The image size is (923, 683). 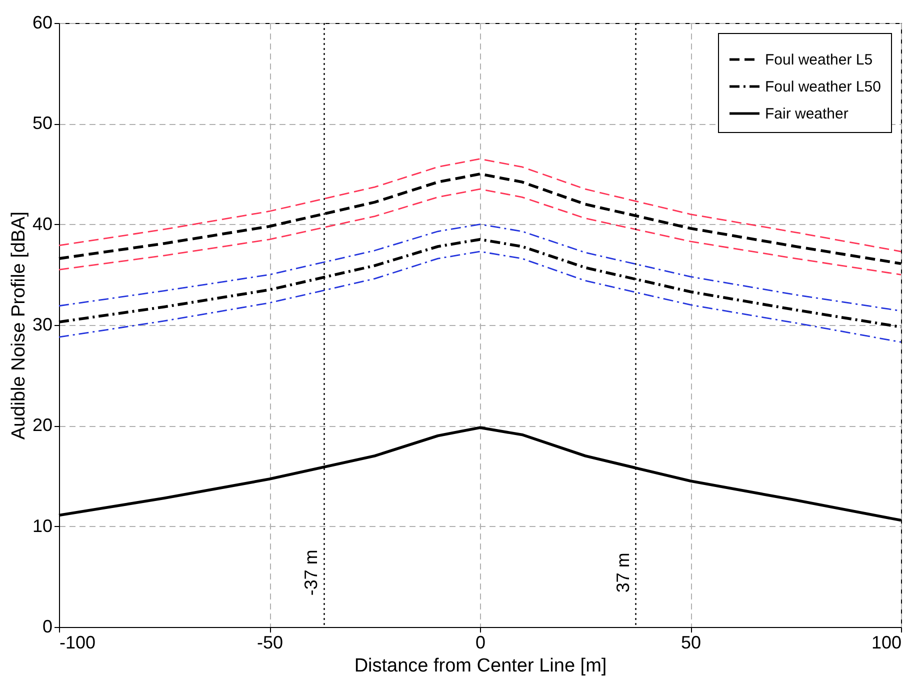 I want to click on x-axis-title: Distance from Center Line [m], so click(x=480, y=666).